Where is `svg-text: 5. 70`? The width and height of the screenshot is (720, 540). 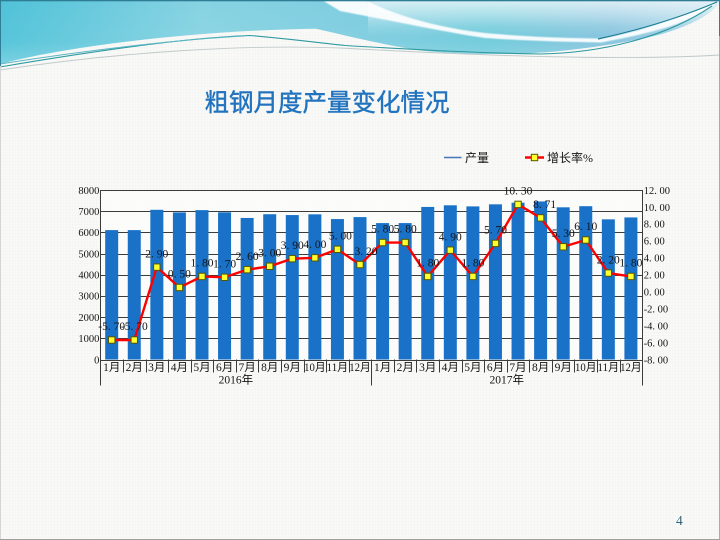
svg-text: 5. 70 is located at coordinates (495, 231).